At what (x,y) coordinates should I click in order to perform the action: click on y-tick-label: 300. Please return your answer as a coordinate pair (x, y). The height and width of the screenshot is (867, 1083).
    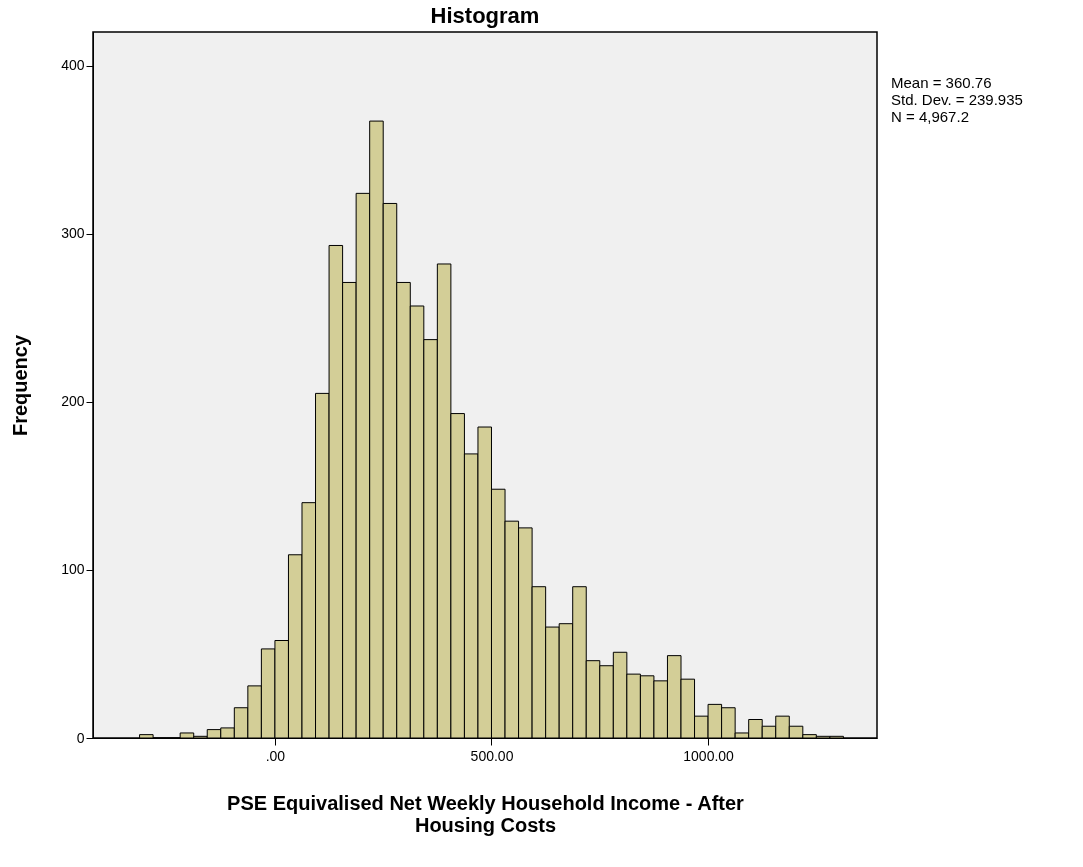
    Looking at the image, I should click on (73, 233).